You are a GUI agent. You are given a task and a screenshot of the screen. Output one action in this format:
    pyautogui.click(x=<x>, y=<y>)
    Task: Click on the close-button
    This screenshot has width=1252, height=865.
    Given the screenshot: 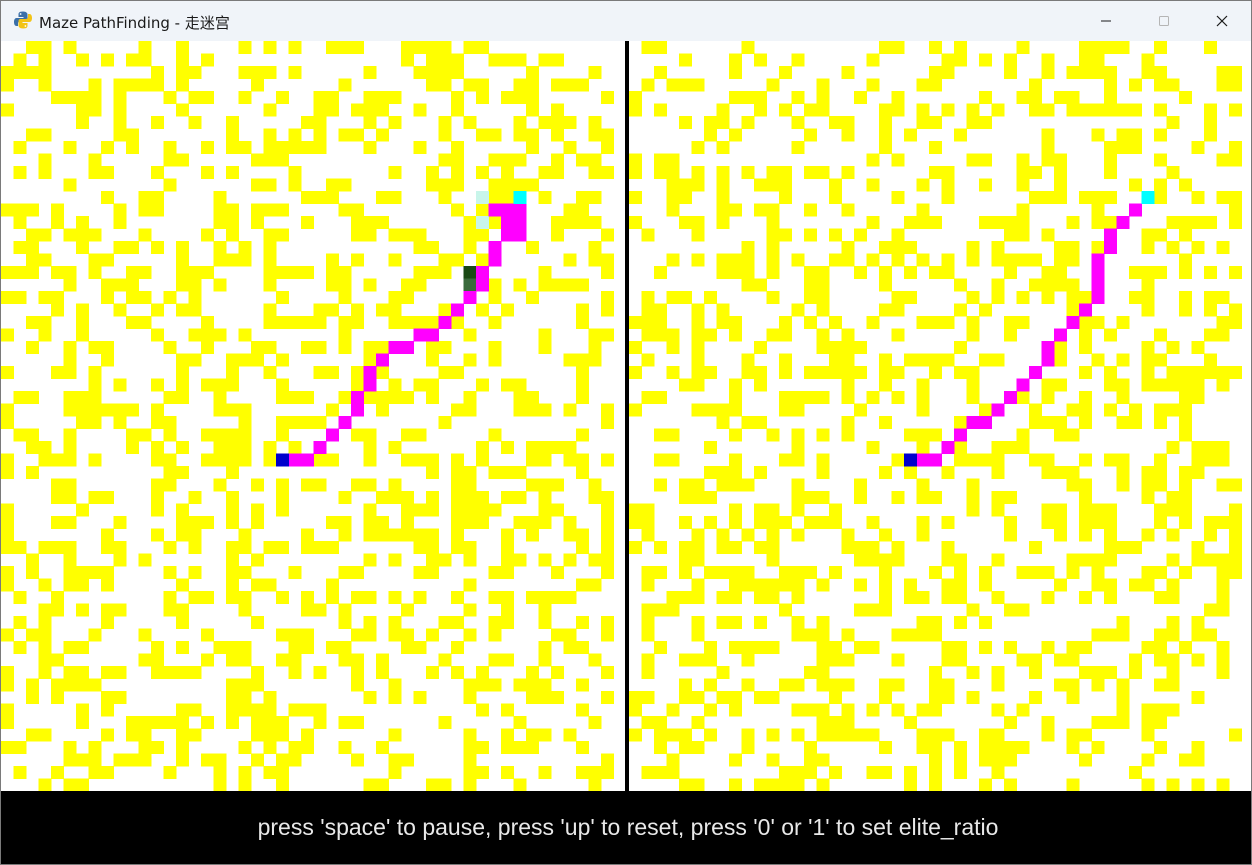 What is the action you would take?
    pyautogui.click(x=1222, y=21)
    